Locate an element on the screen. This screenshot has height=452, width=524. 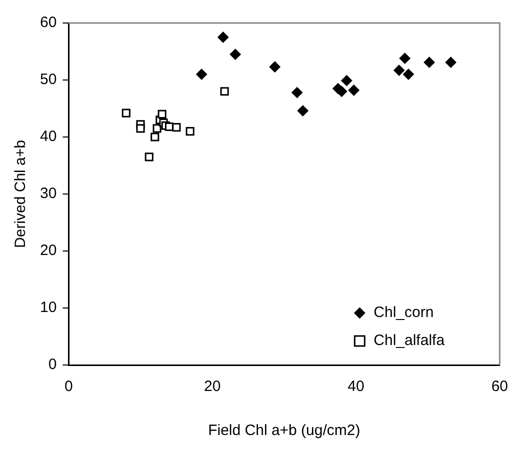
y-tick-label: 30 is located at coordinates (48, 193).